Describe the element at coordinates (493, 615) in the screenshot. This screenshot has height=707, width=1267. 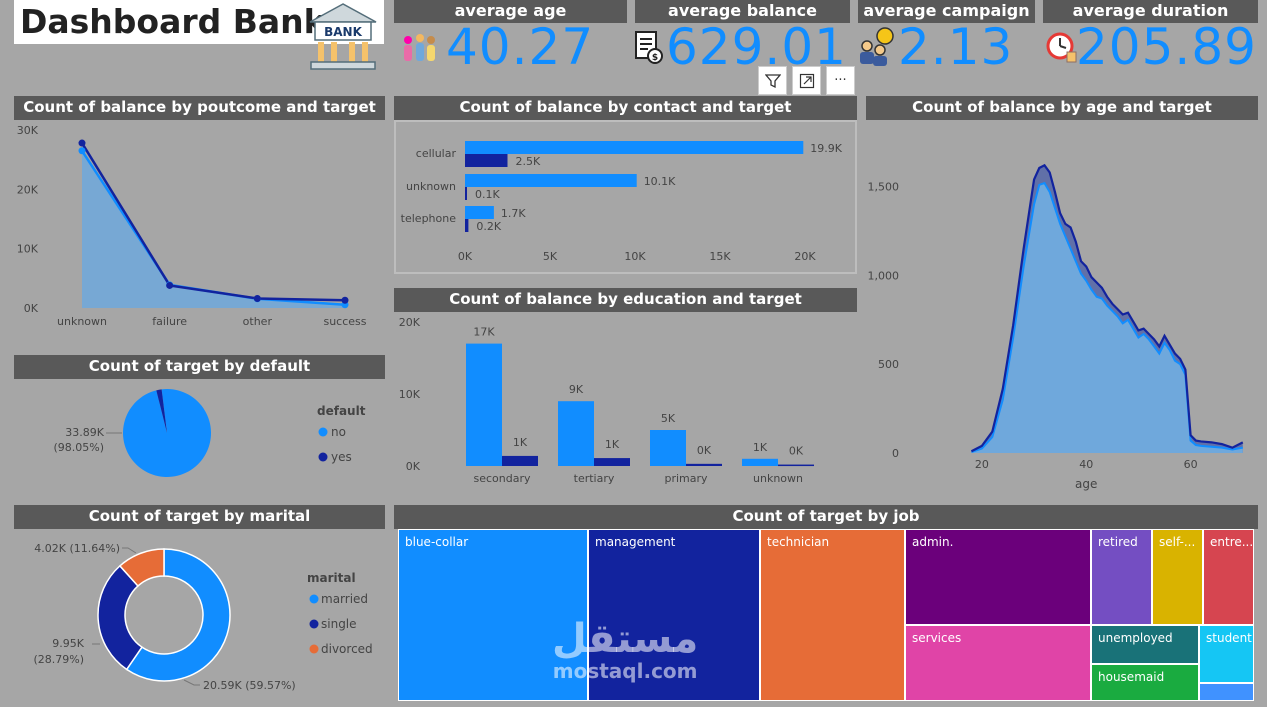
I see `treemap-tile-blue-collar: blue-collar` at that location.